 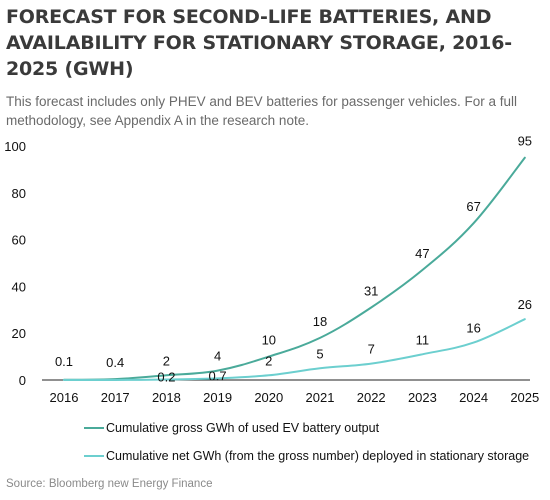 What do you see at coordinates (422, 253) in the screenshot?
I see `gross-data-label: 47` at bounding box center [422, 253].